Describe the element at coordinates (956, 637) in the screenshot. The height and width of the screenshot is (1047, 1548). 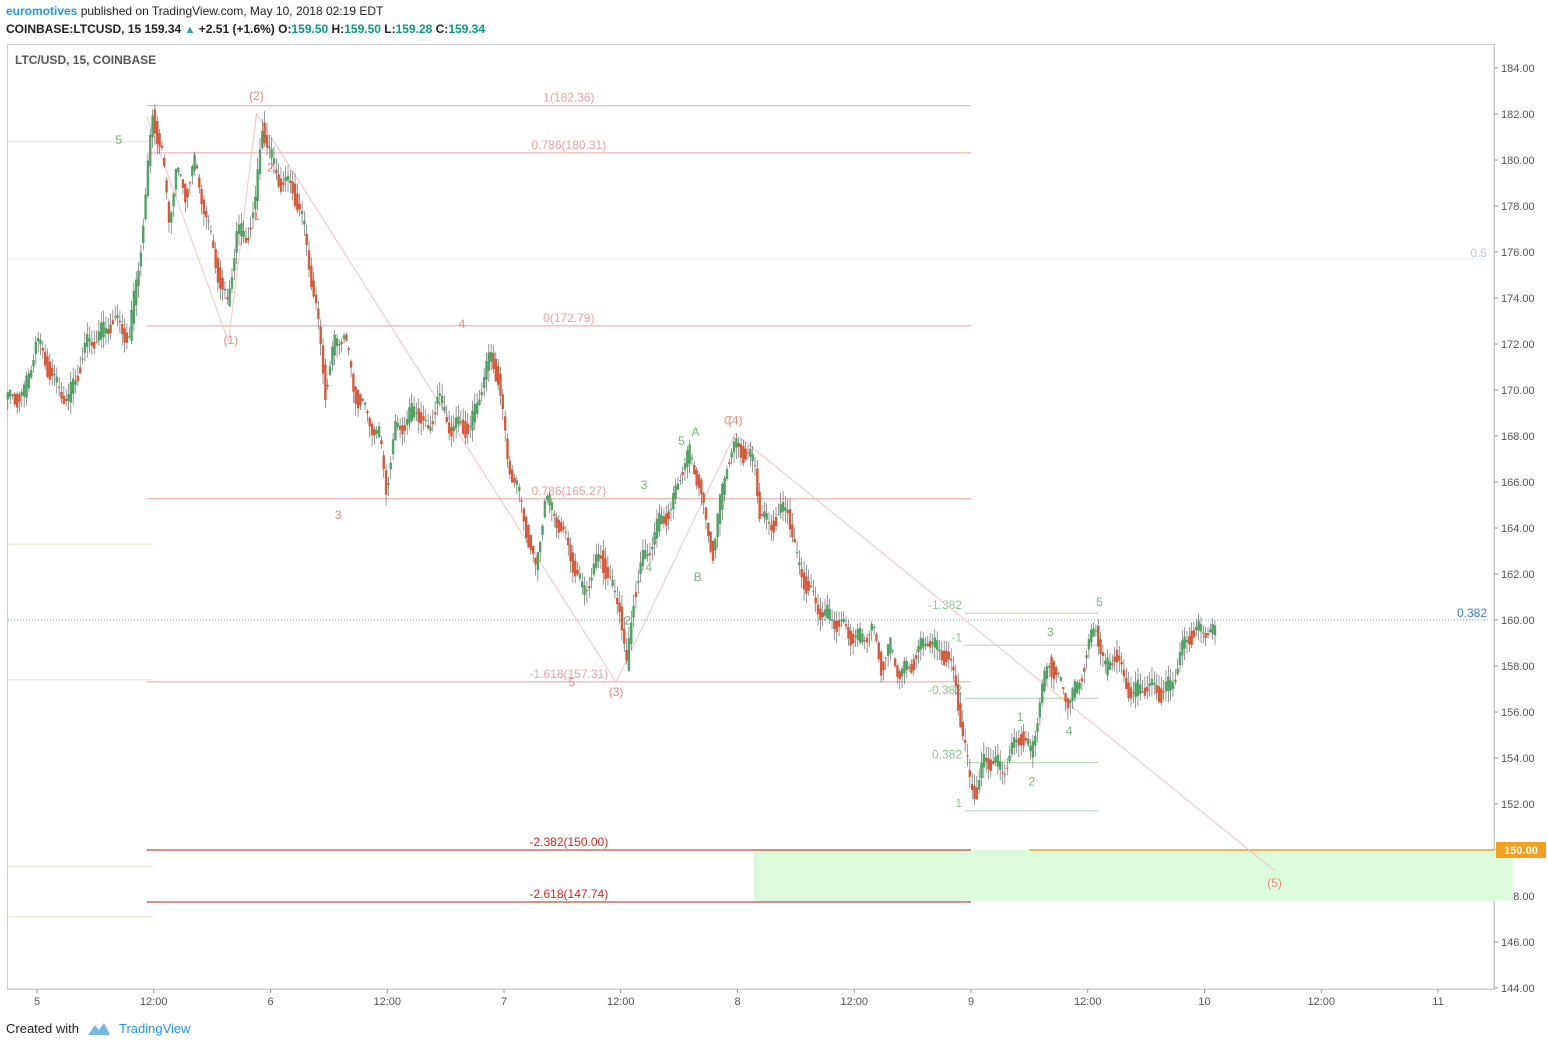
I see `green-fib-label: -1` at that location.